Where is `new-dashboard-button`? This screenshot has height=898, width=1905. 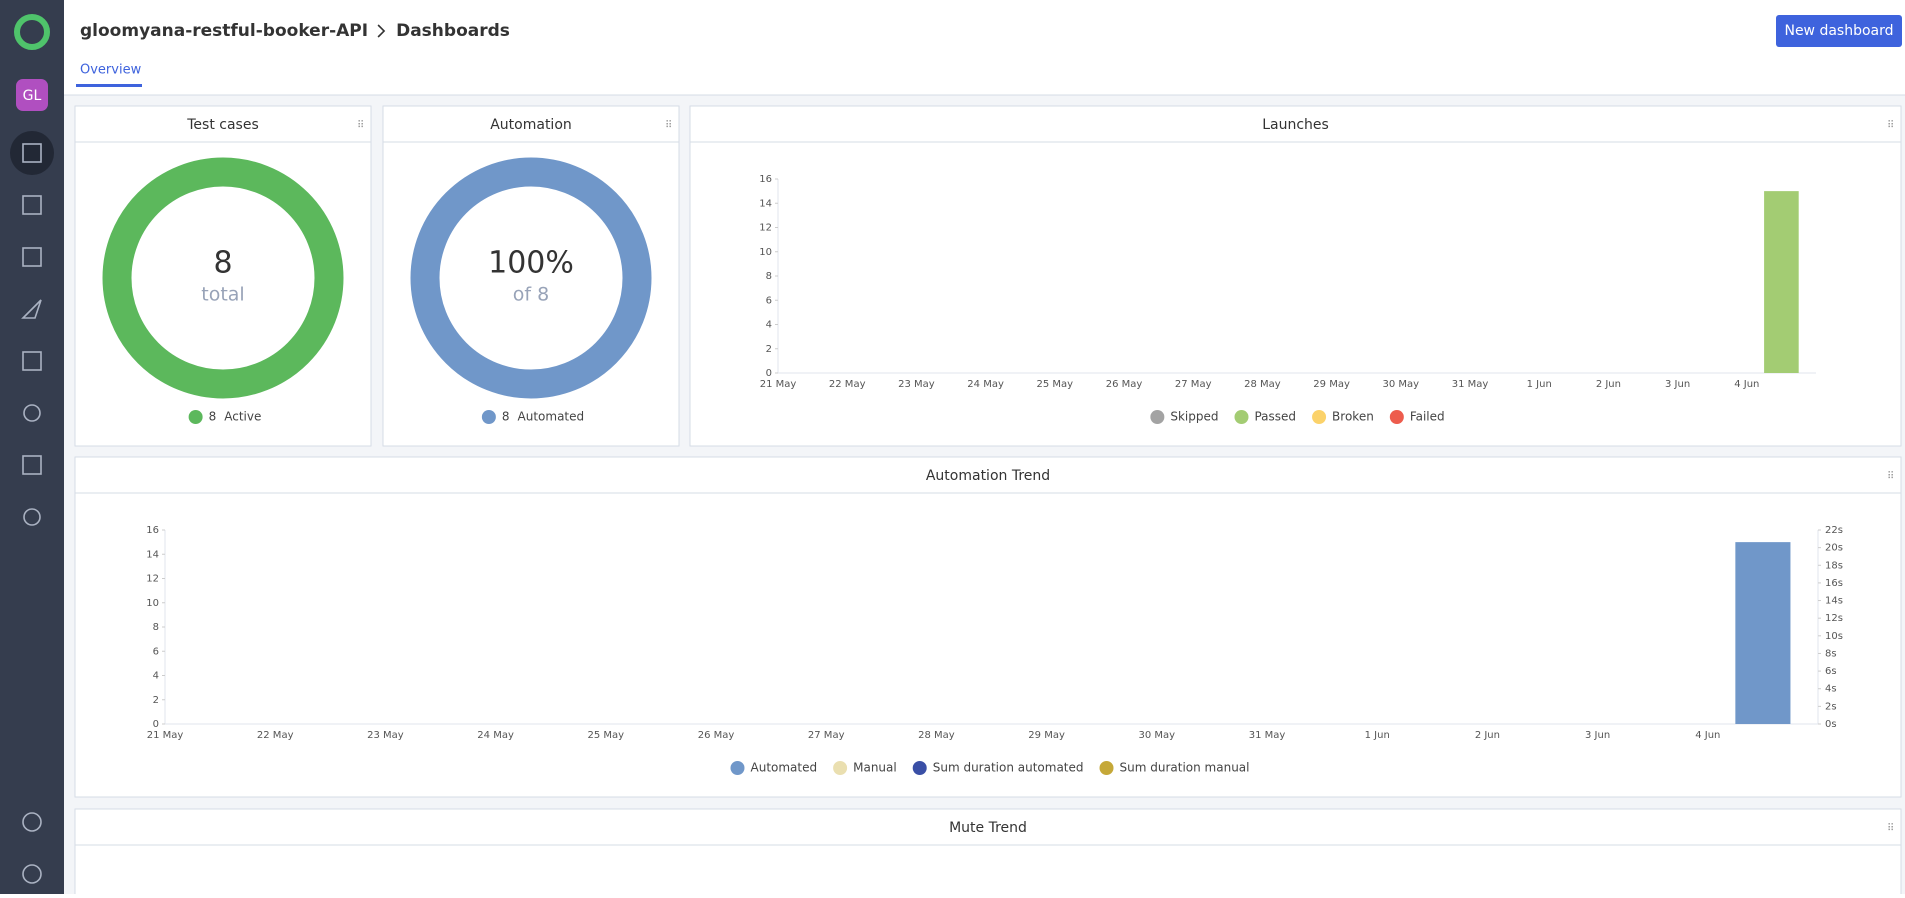
new-dashboard-button is located at coordinates (1839, 31).